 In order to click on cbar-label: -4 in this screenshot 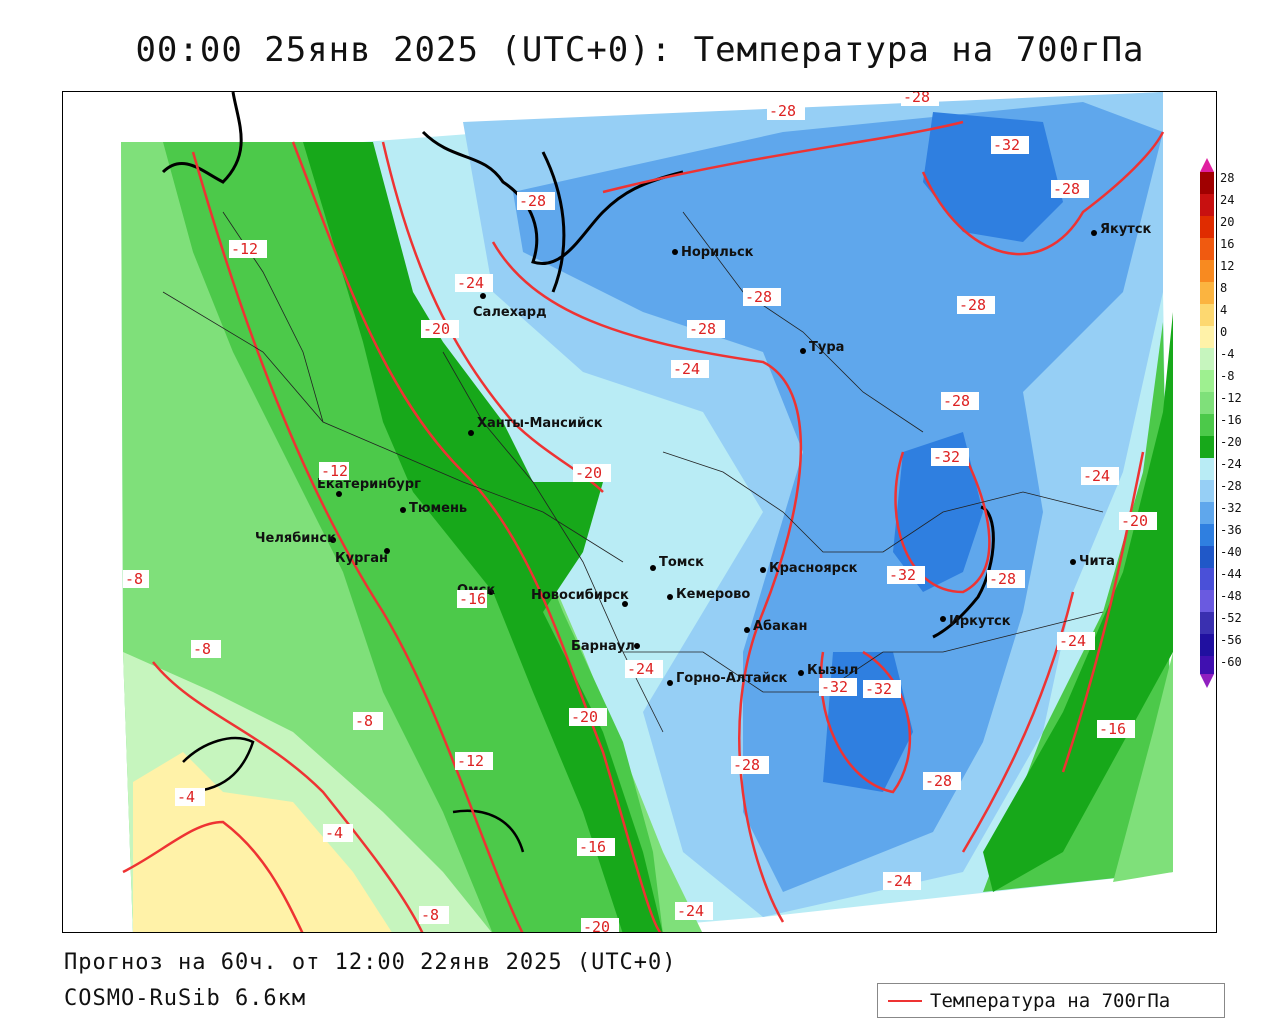, I will do `click(1227, 354)`.